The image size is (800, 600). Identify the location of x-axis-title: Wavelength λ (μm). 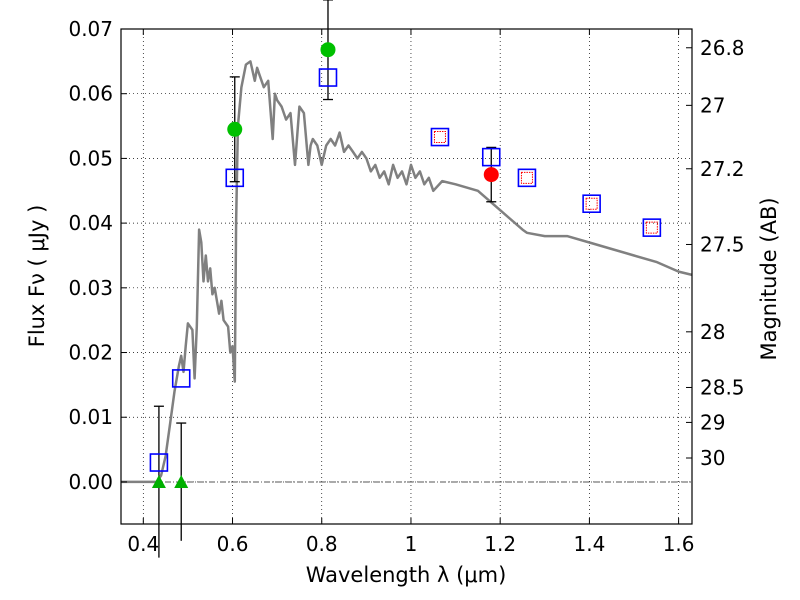
(406, 575).